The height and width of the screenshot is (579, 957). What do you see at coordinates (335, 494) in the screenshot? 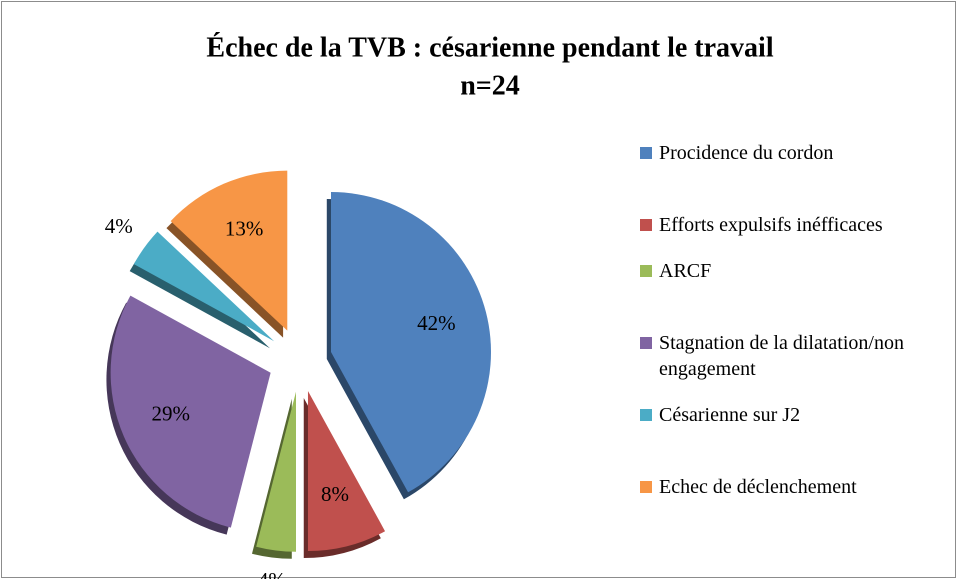
I see `data-label: 8%` at bounding box center [335, 494].